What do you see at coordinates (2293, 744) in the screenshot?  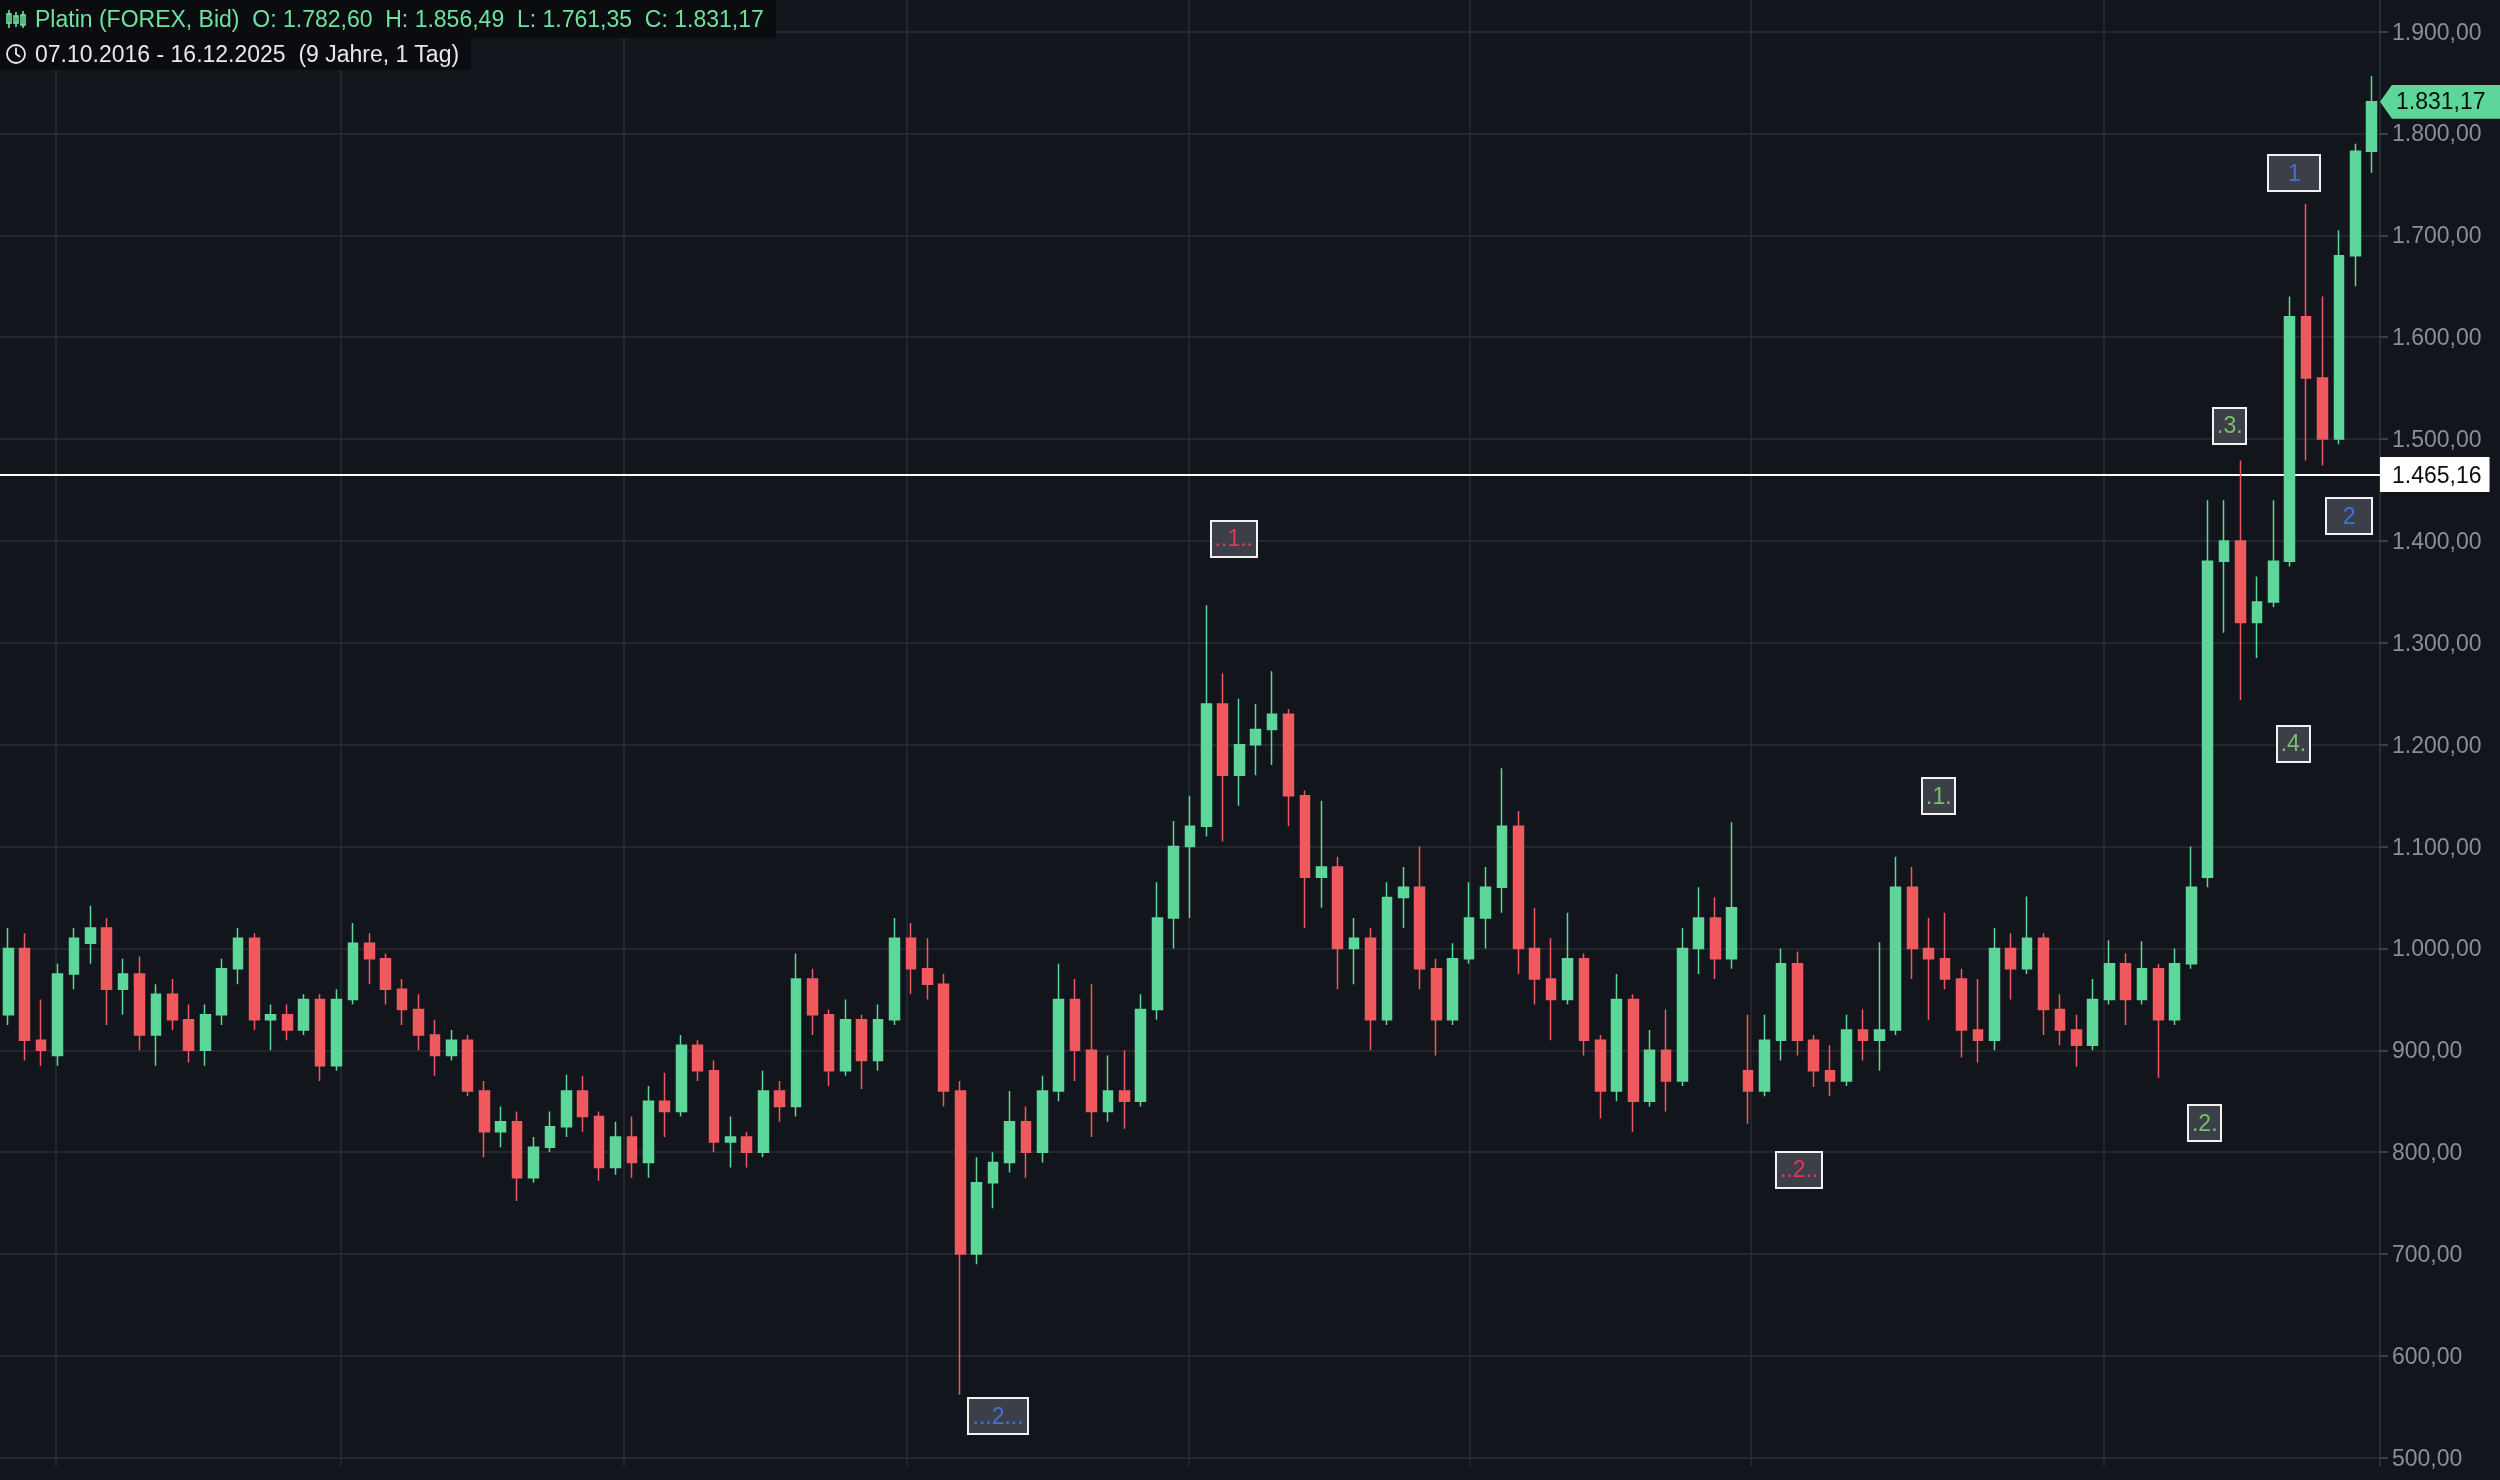 I see `annotation: .4.` at bounding box center [2293, 744].